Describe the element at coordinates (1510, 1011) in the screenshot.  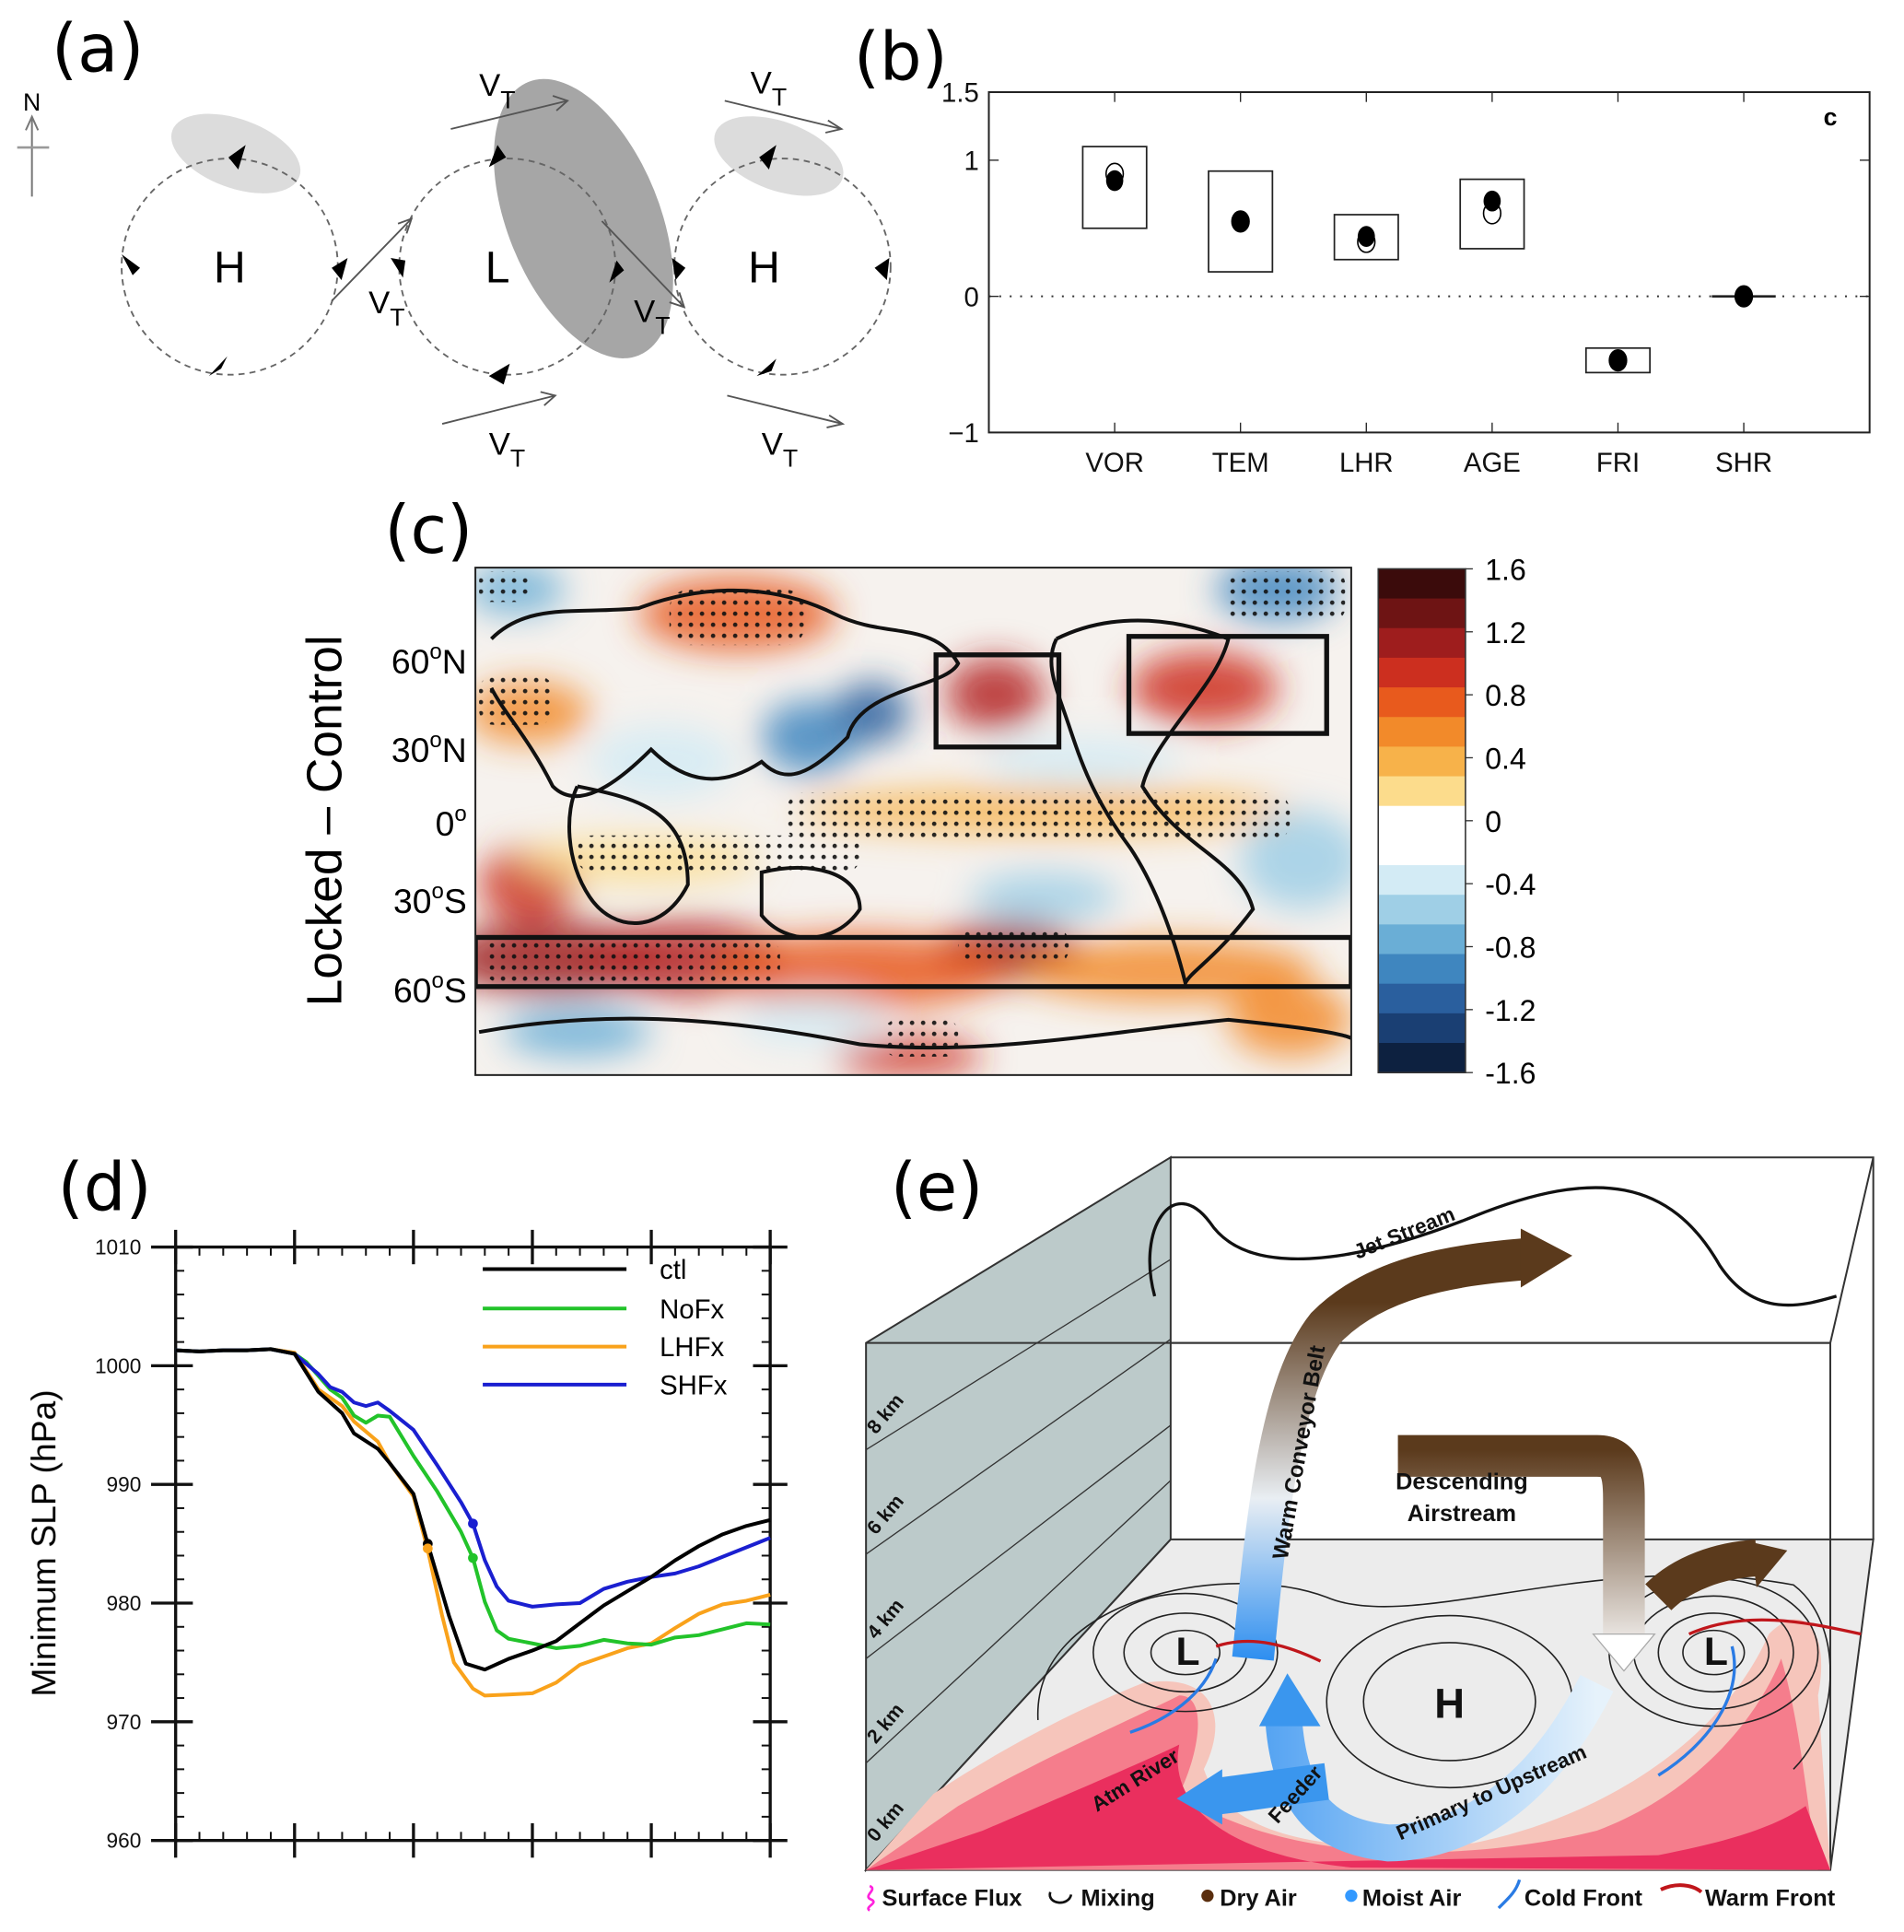
I see `colorbar-tick-label: -1.2` at that location.